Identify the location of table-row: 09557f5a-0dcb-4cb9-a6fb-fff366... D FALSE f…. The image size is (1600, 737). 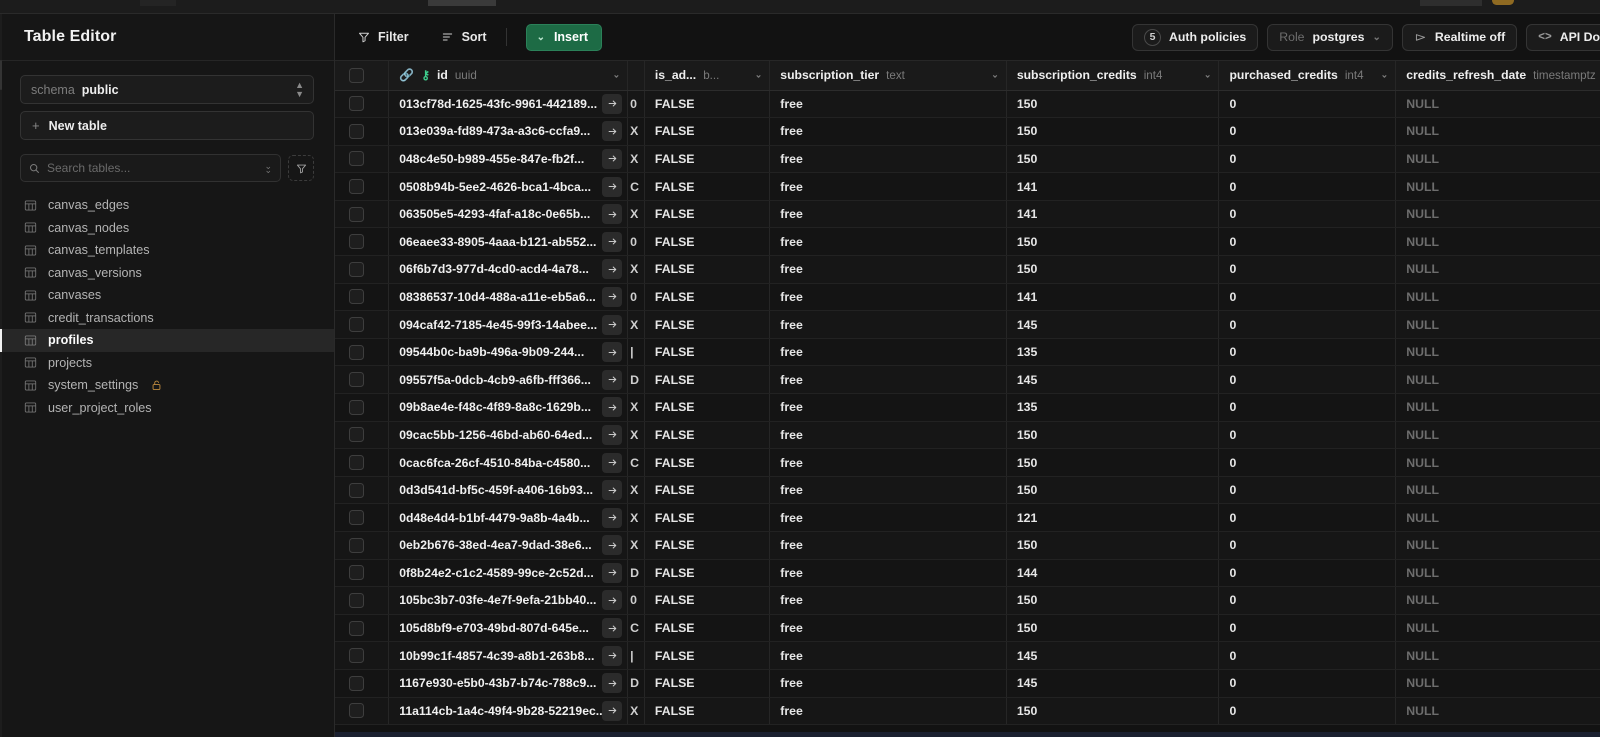
(967, 380).